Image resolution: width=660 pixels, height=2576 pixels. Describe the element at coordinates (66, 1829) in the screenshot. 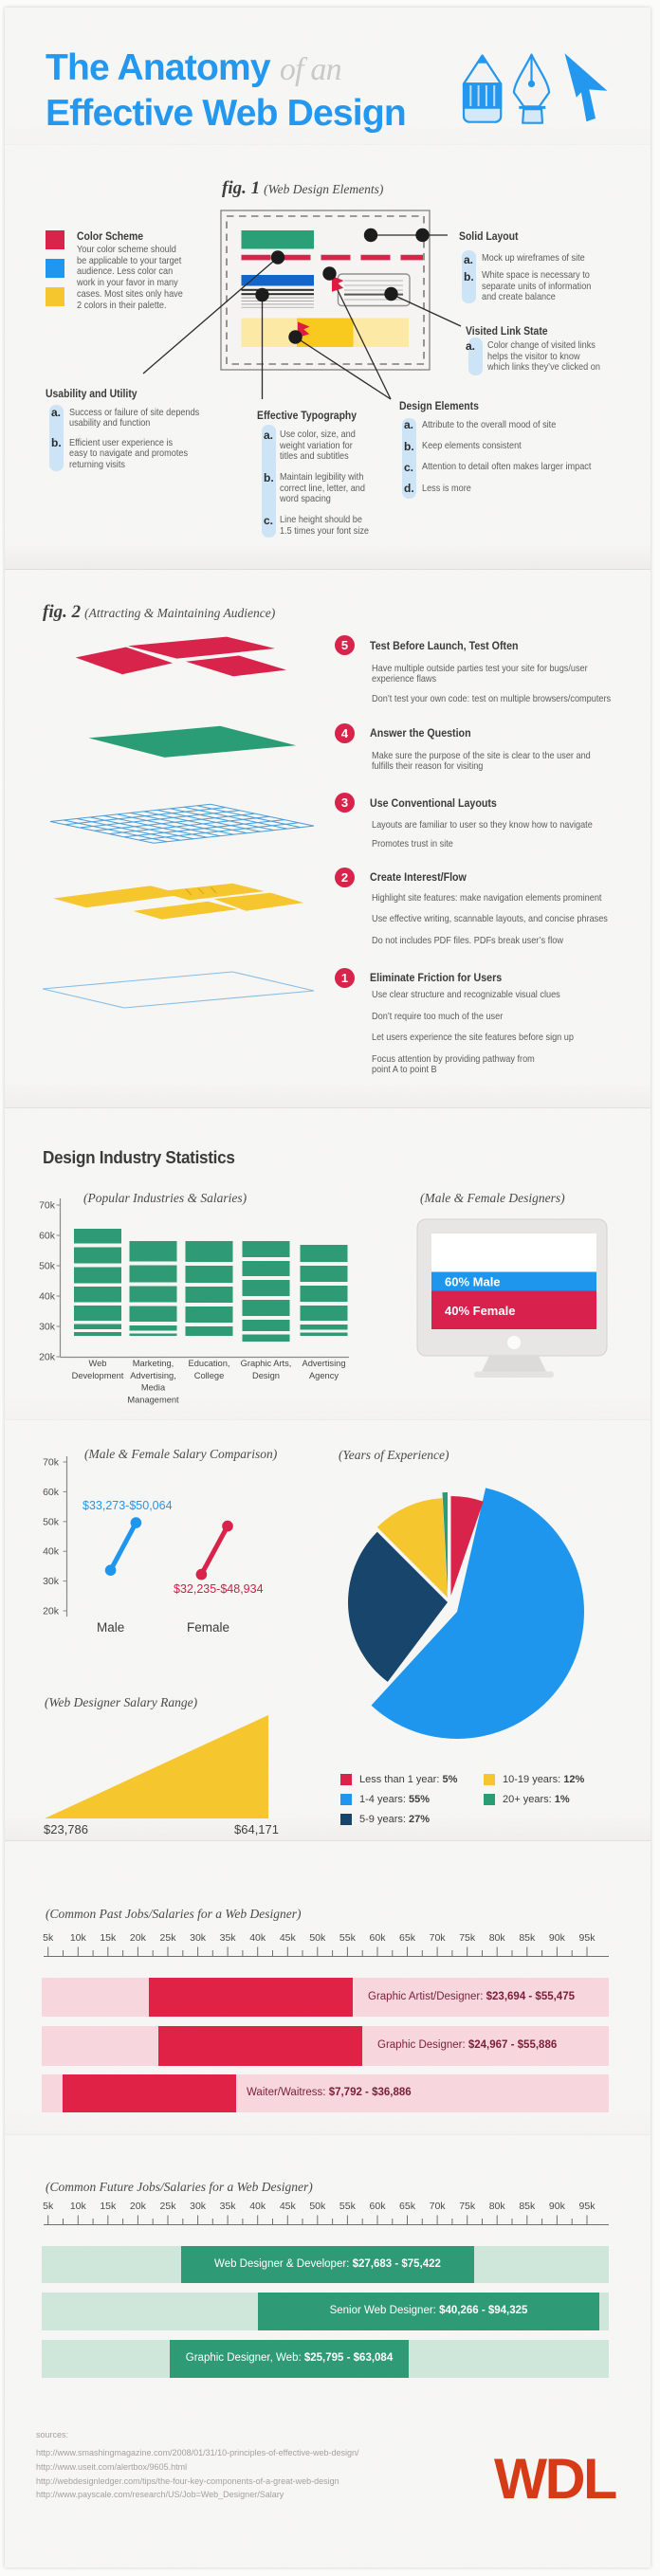

I see `svg-text: $23,786` at that location.